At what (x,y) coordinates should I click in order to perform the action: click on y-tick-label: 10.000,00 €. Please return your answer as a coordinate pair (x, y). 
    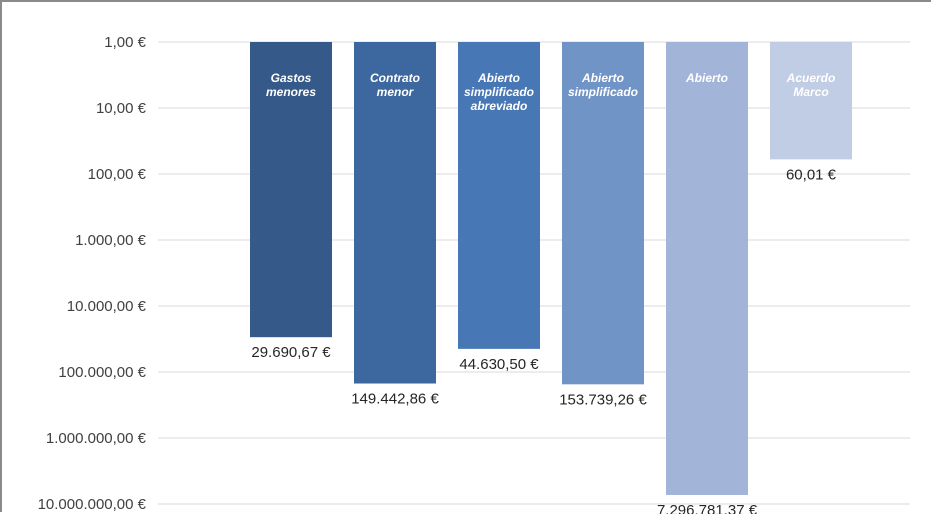
    Looking at the image, I should click on (107, 306).